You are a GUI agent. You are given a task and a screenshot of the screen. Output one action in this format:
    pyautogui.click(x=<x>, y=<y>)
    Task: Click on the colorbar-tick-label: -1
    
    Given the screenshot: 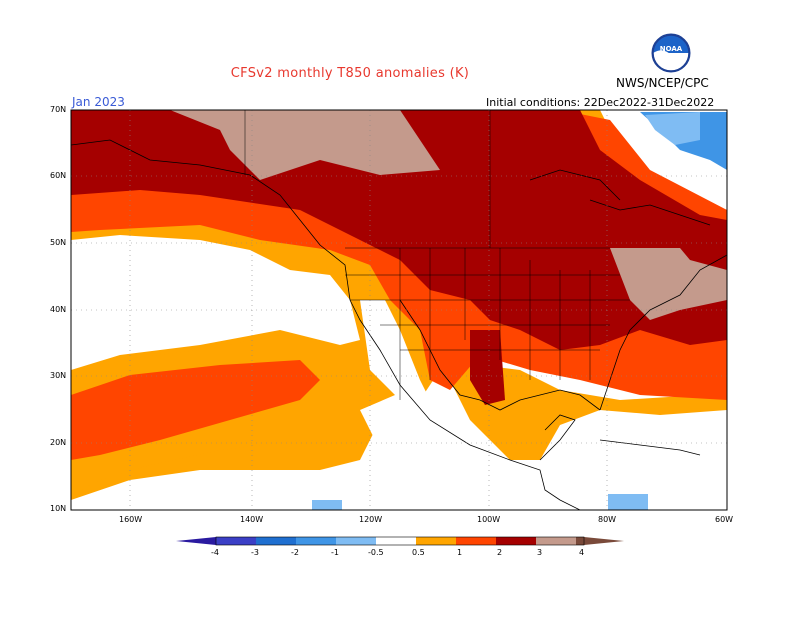 What is the action you would take?
    pyautogui.click(x=335, y=552)
    